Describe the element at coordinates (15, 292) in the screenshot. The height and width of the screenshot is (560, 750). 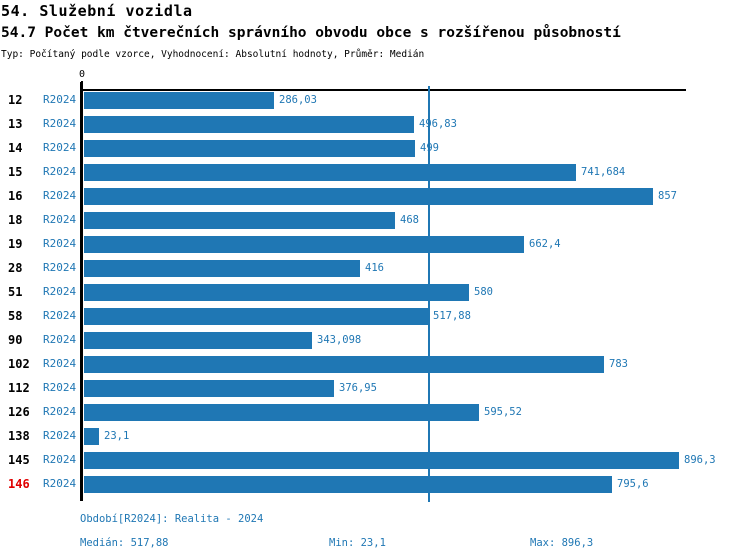
I see `row-category-label: 51` at that location.